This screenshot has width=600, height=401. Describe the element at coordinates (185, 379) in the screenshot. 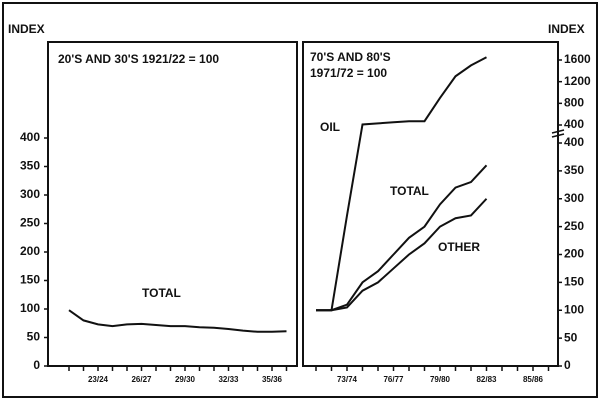

I see `x-tick-label: 29/30` at that location.